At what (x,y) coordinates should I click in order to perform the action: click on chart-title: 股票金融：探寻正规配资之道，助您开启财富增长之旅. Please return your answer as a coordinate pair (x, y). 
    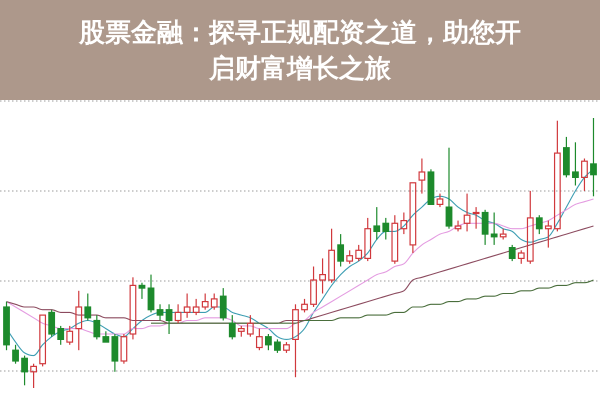
    Looking at the image, I should click on (299, 51).